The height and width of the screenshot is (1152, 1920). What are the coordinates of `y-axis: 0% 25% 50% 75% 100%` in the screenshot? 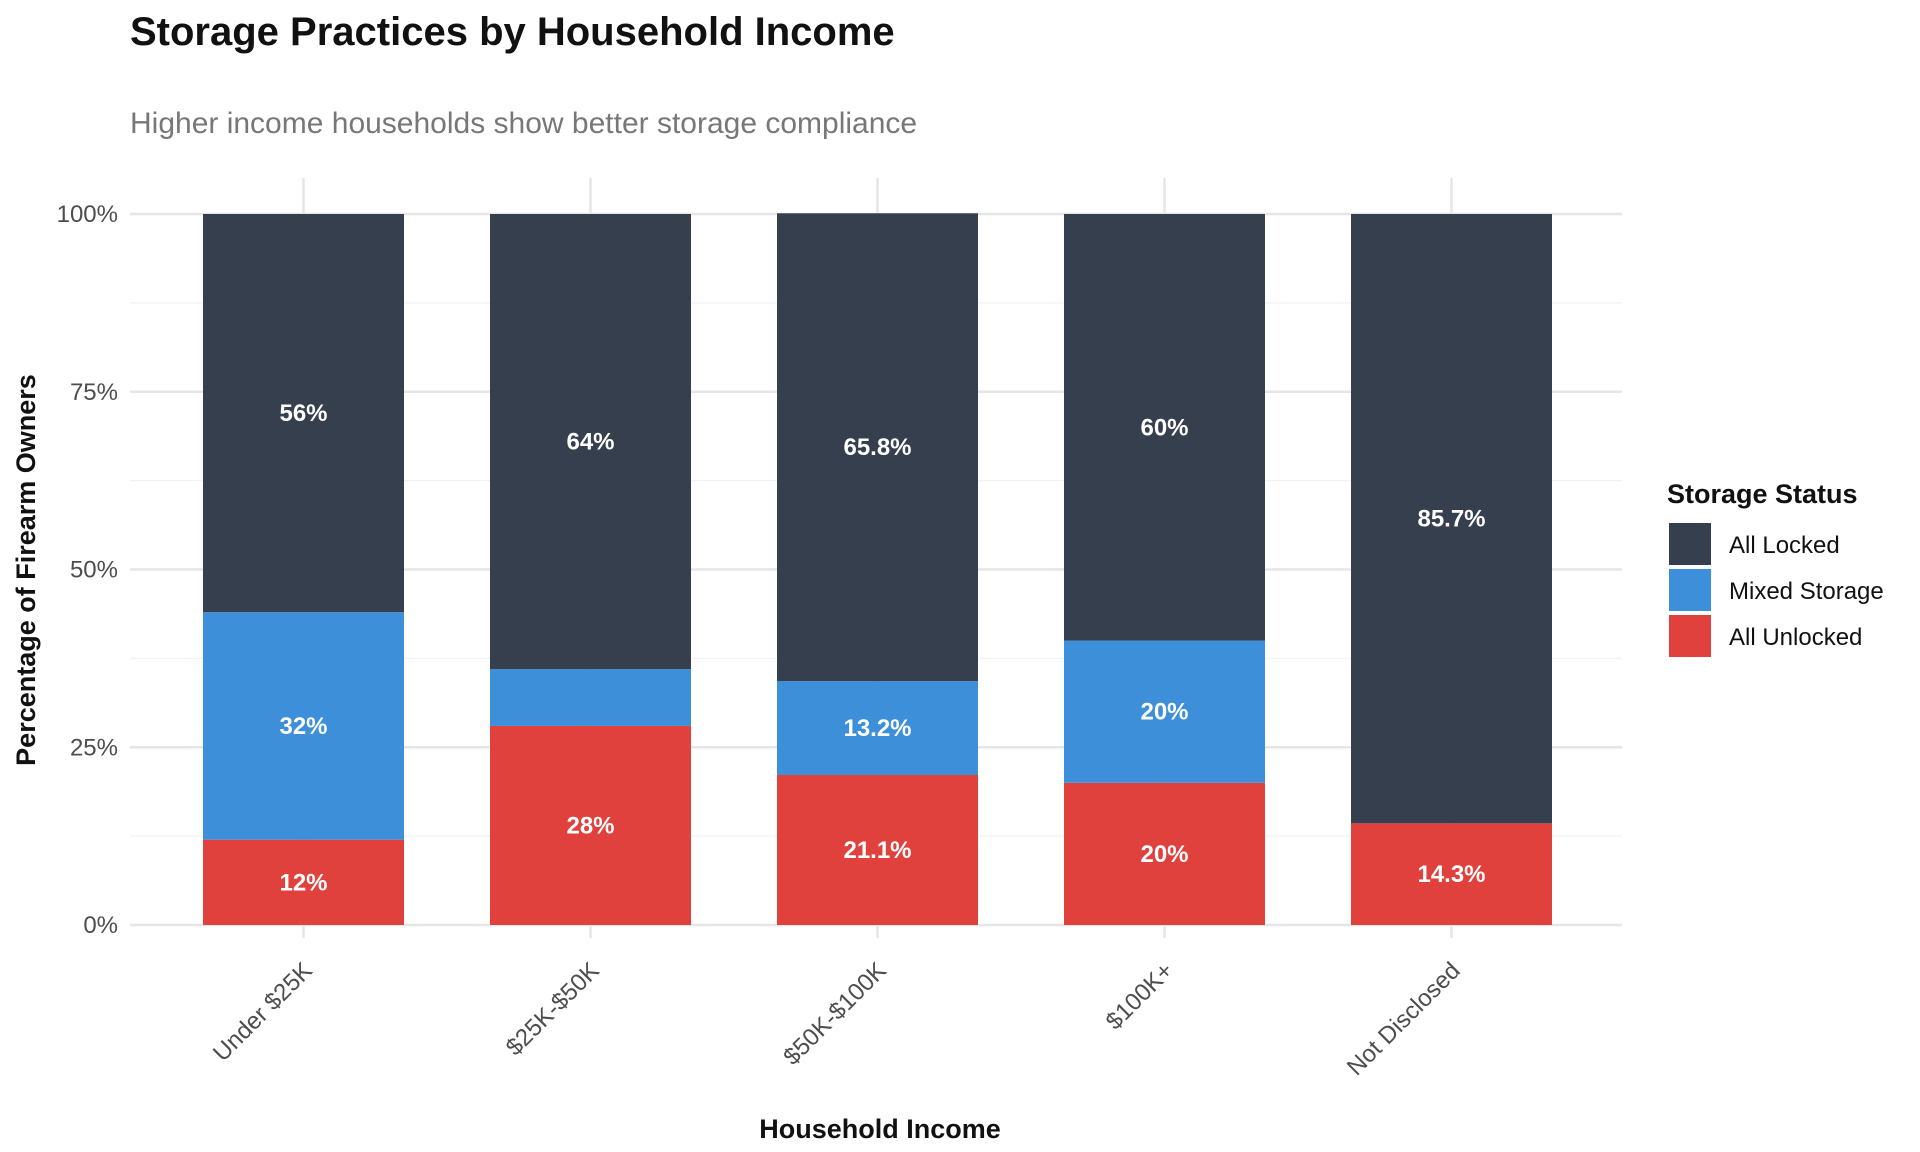 It's located at (87, 570).